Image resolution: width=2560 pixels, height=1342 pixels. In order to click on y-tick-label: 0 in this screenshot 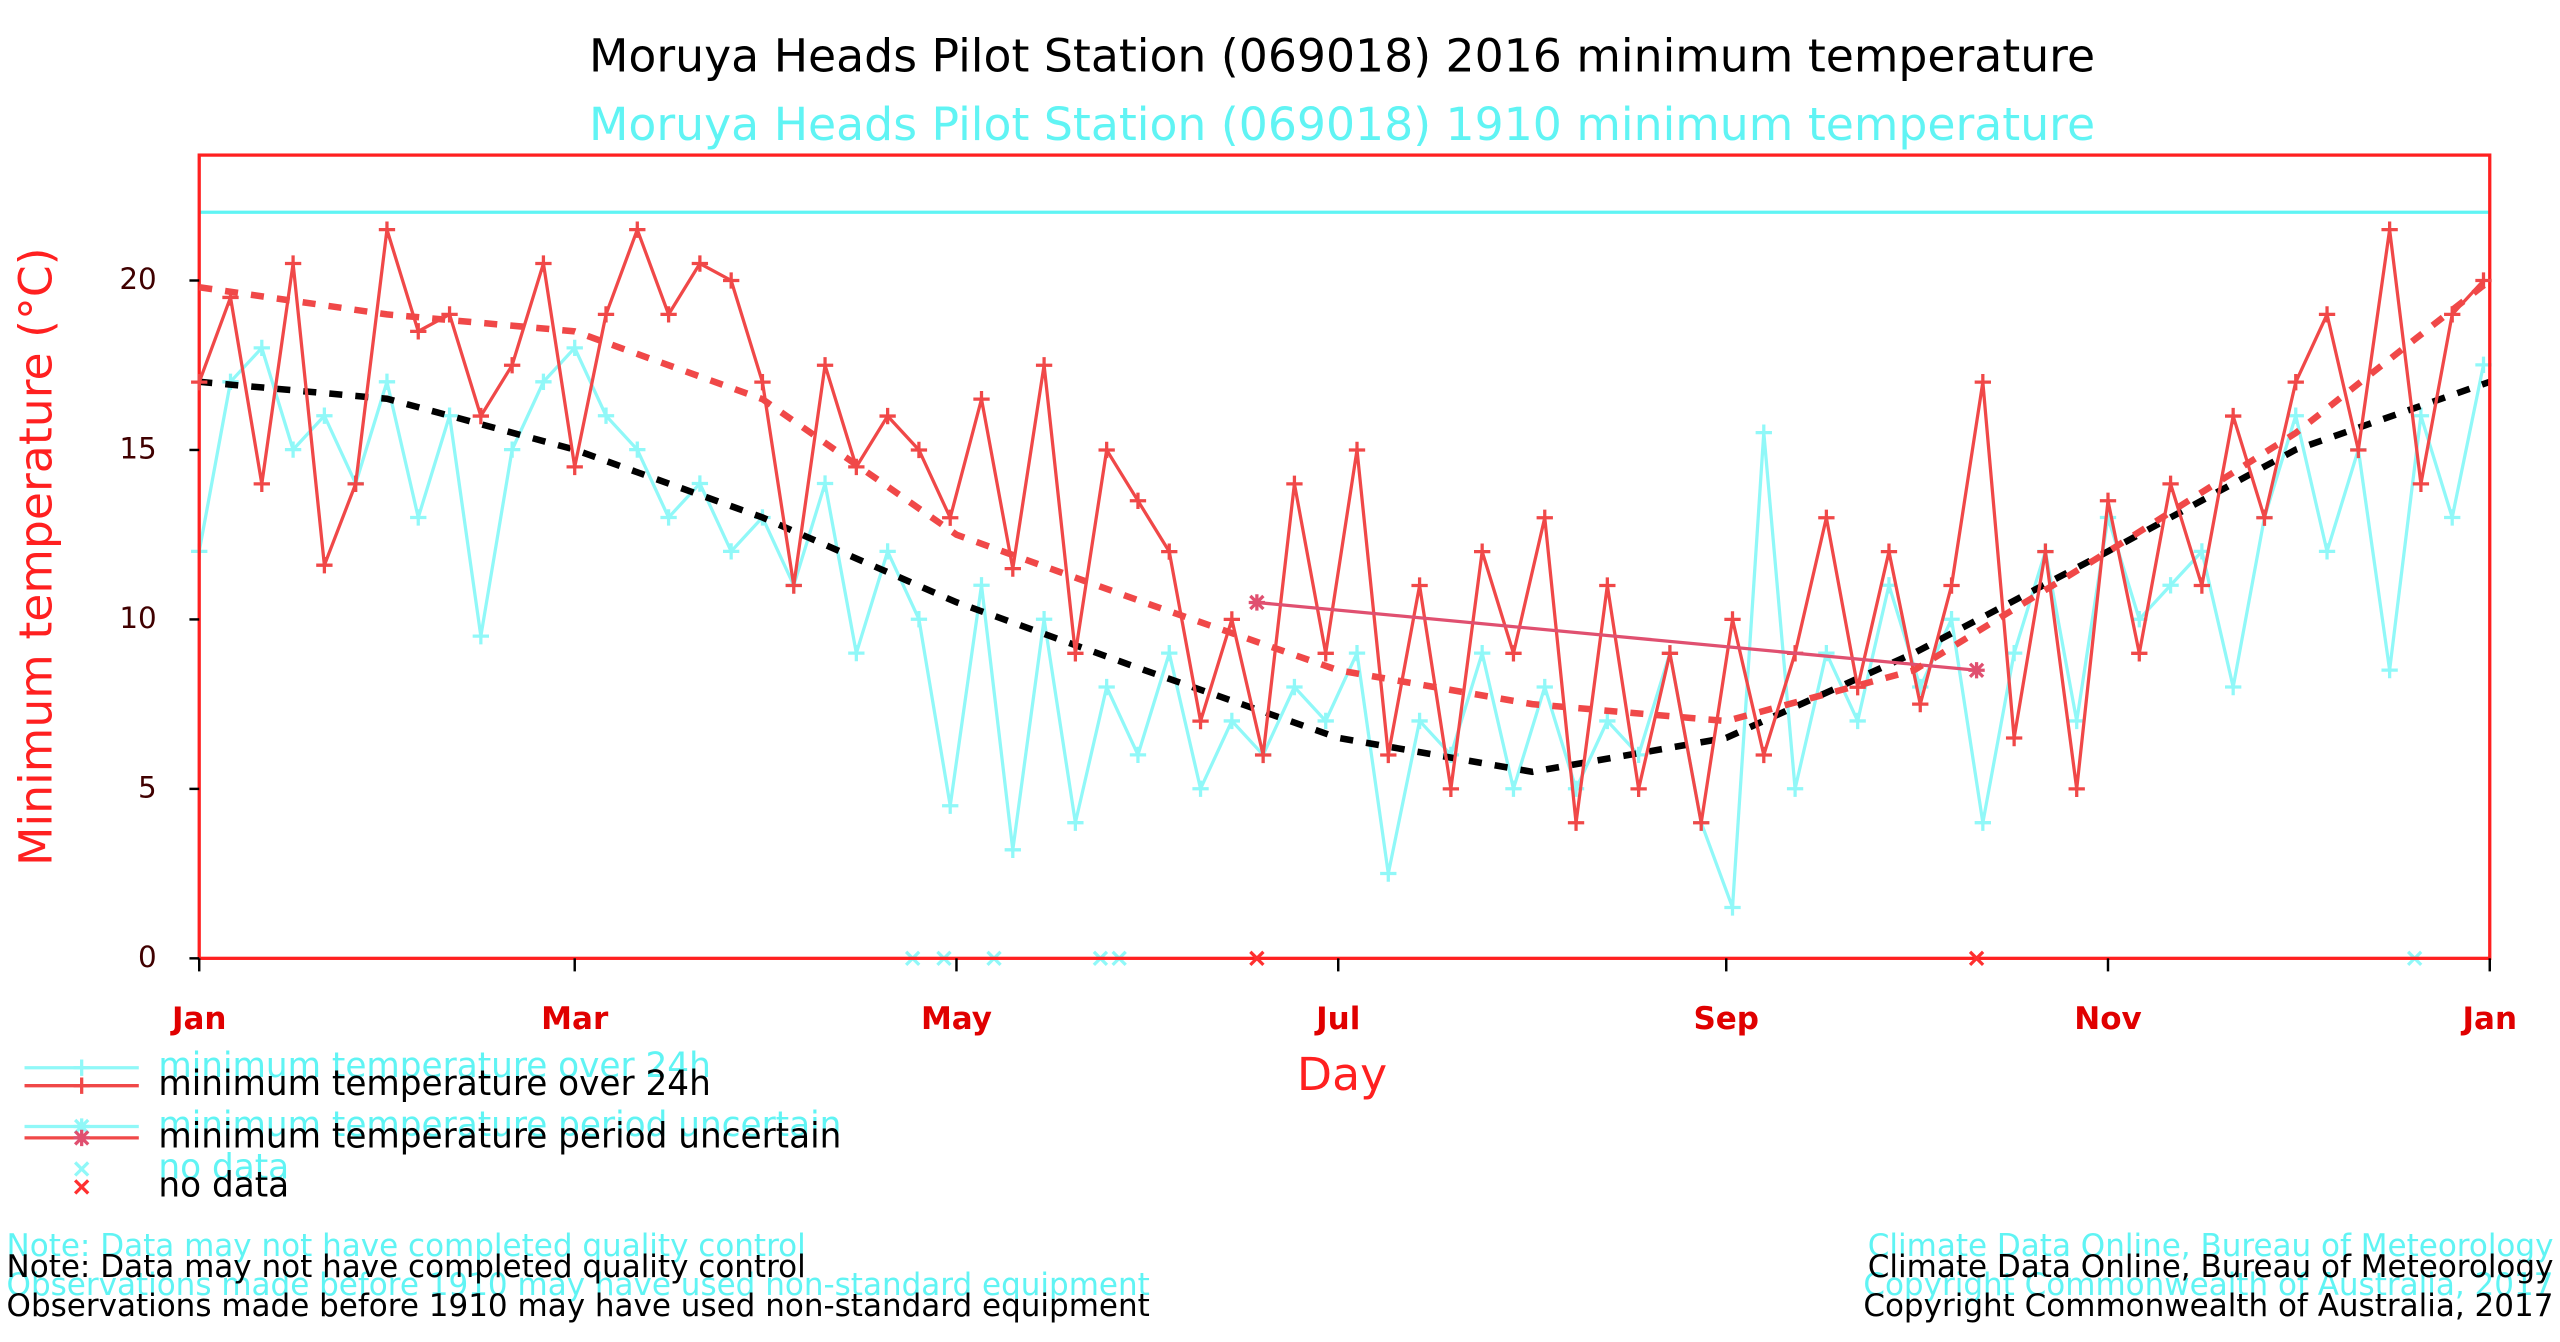, I will do `click(147, 957)`.